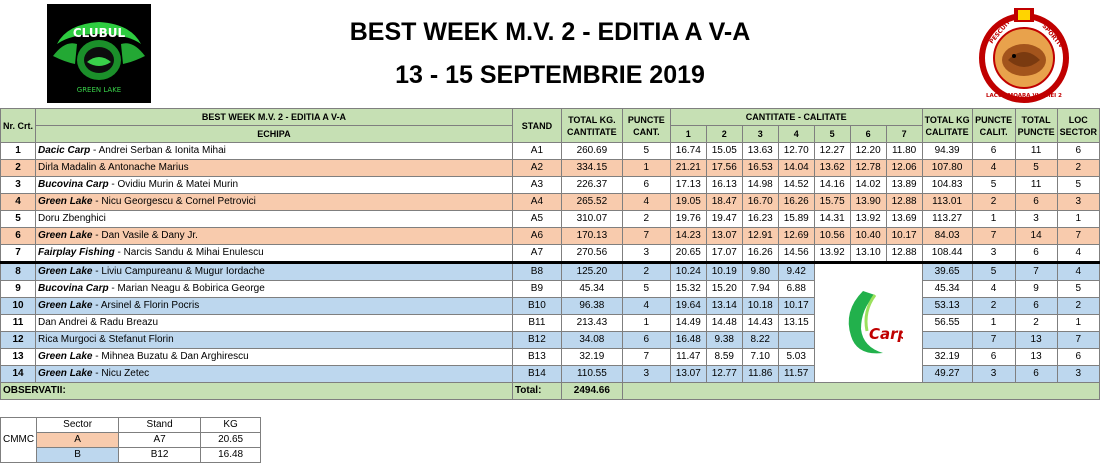 This screenshot has height=463, width=1100. What do you see at coordinates (1036, 125) in the screenshot?
I see `col-header-total-puncte: TOTAL PUNCTE` at bounding box center [1036, 125].